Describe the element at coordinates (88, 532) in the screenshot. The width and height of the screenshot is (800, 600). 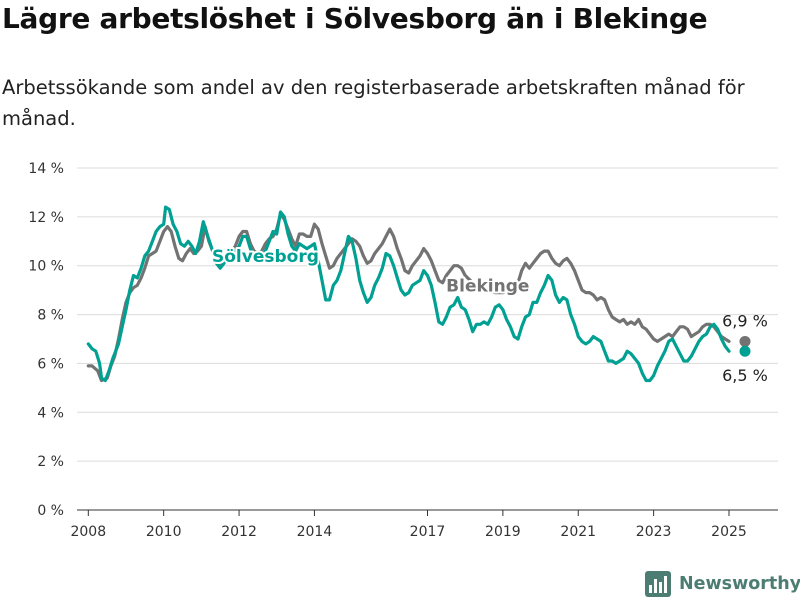
I see `x-tick-label: 2008` at that location.